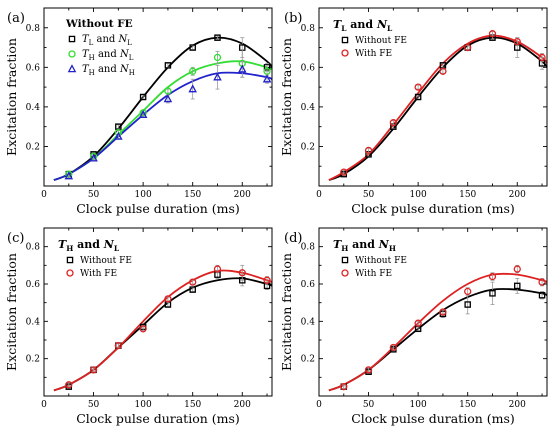  What do you see at coordinates (132, 73) in the screenshot?
I see `legend-subscript: H` at bounding box center [132, 73].